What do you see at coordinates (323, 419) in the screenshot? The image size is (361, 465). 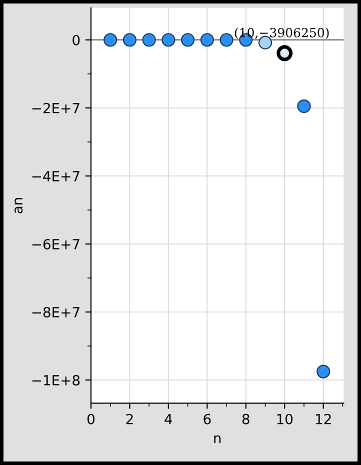 I see `x-tick-label: 12` at bounding box center [323, 419].